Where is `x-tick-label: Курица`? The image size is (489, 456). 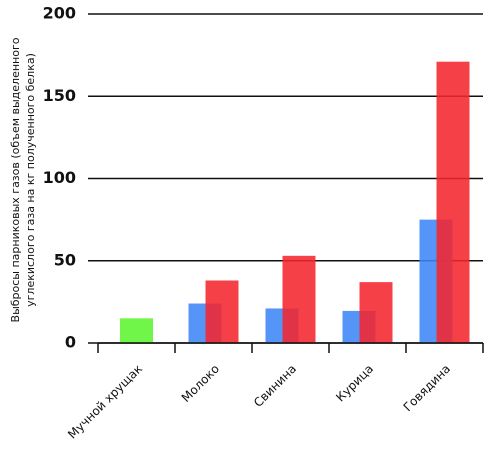
x-tick-label: Курица is located at coordinates (354, 383).